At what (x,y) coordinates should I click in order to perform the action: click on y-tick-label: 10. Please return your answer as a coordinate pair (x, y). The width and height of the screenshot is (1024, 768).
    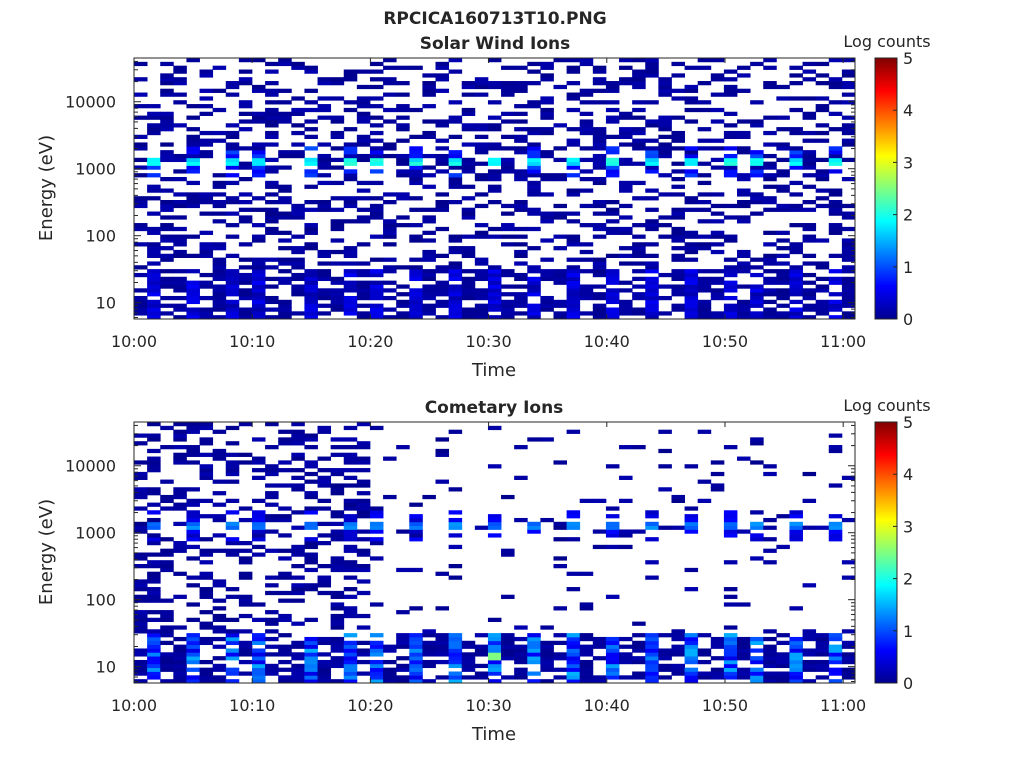
    Looking at the image, I should click on (106, 303).